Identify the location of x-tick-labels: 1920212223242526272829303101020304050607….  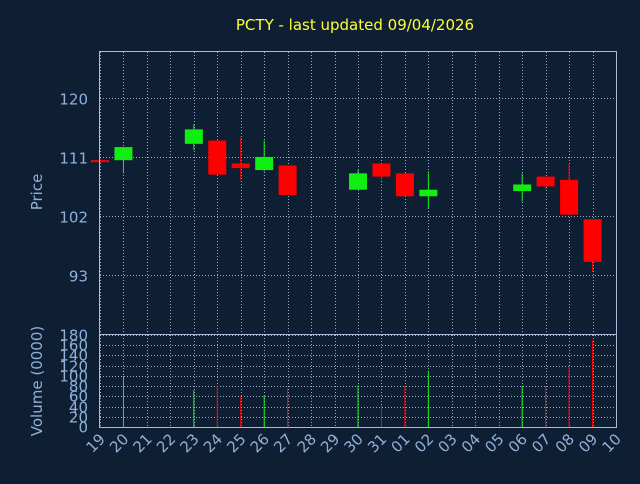
(354, 443).